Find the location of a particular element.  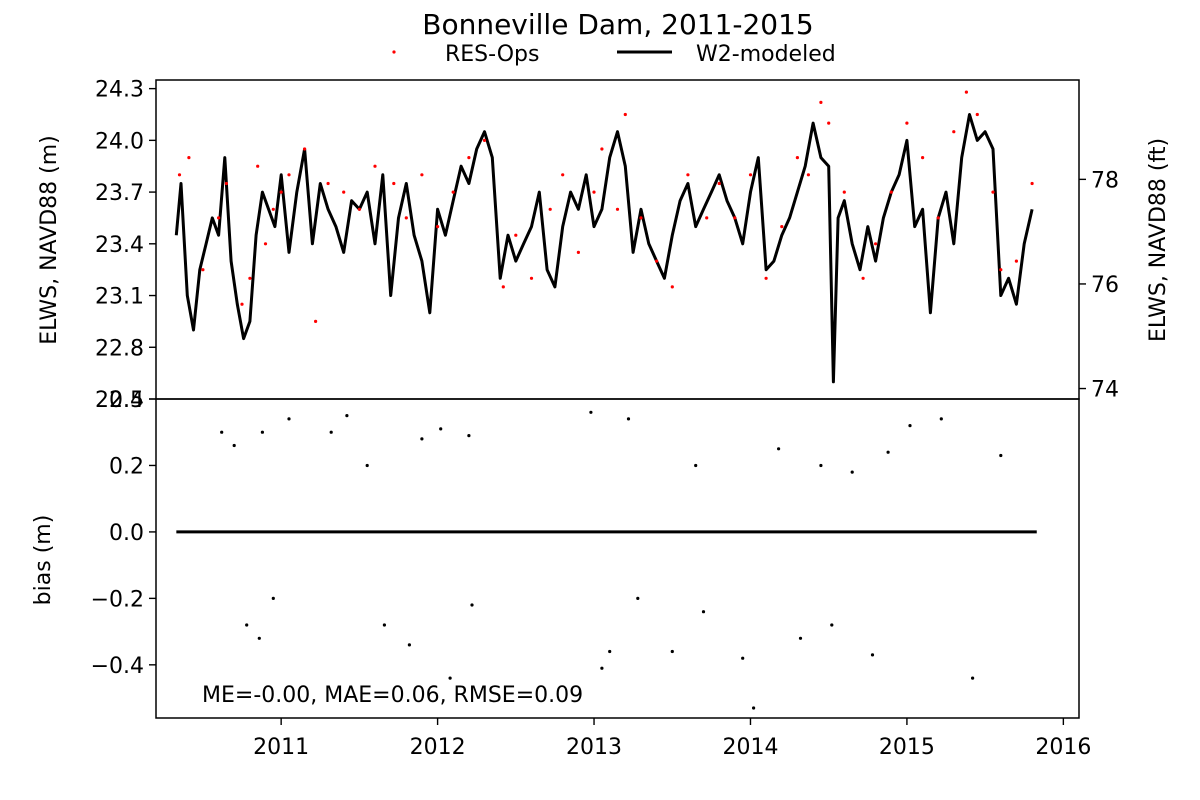

right-y-tick-label: 74 is located at coordinates (1105, 390).